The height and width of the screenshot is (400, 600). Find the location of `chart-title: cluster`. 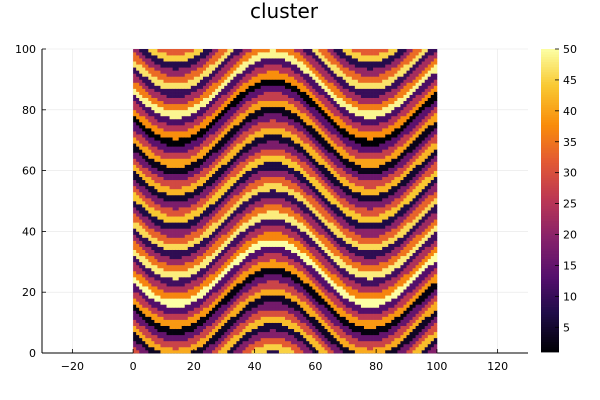

chart-title: cluster is located at coordinates (284, 11).